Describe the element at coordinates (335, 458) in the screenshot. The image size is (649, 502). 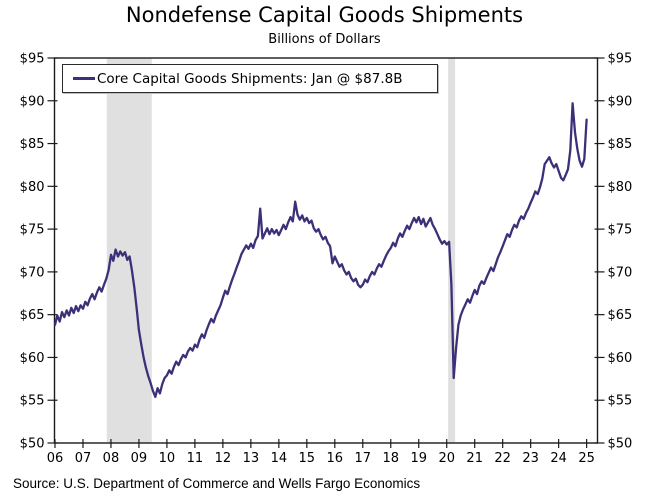
I see `x-axis-label: 16` at that location.